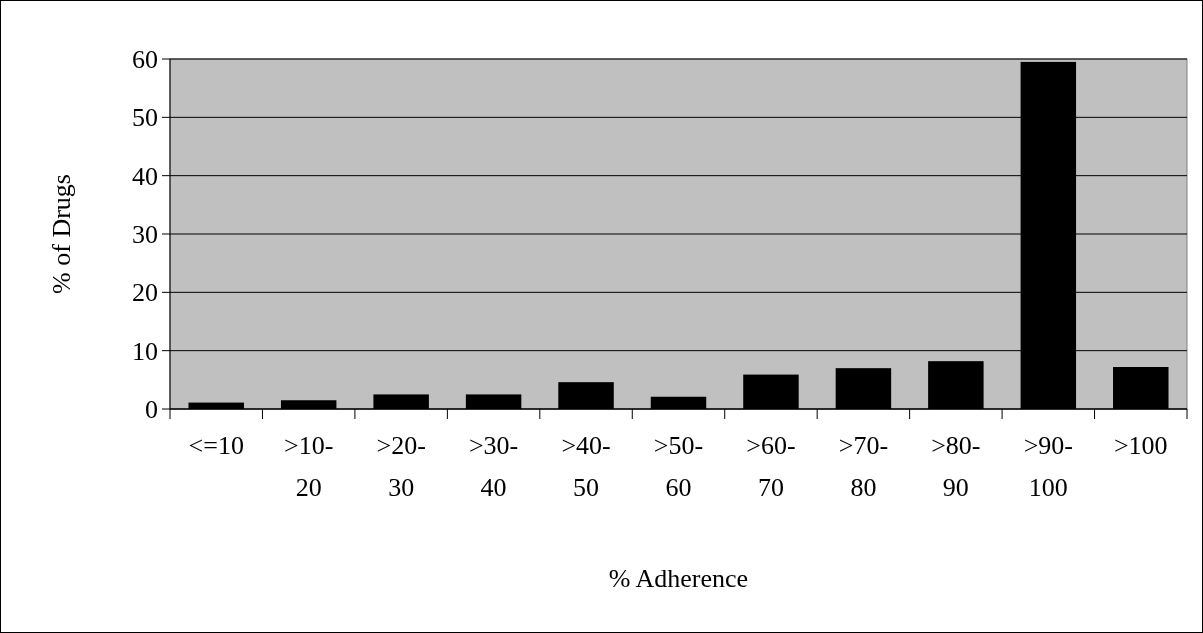 This screenshot has width=1203, height=633. I want to click on y-tick-label: 40, so click(145, 176).